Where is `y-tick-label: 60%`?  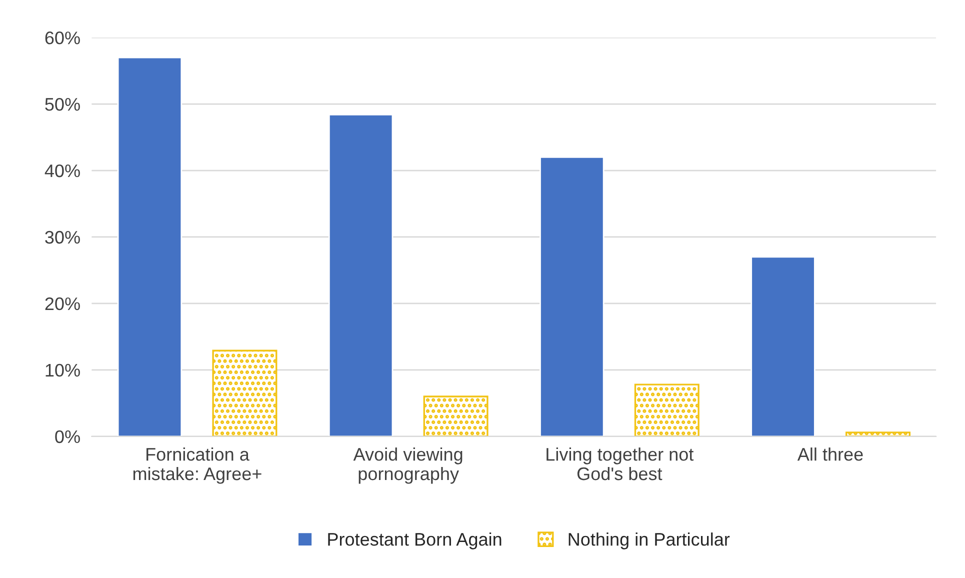
y-tick-label: 60% is located at coordinates (62, 38).